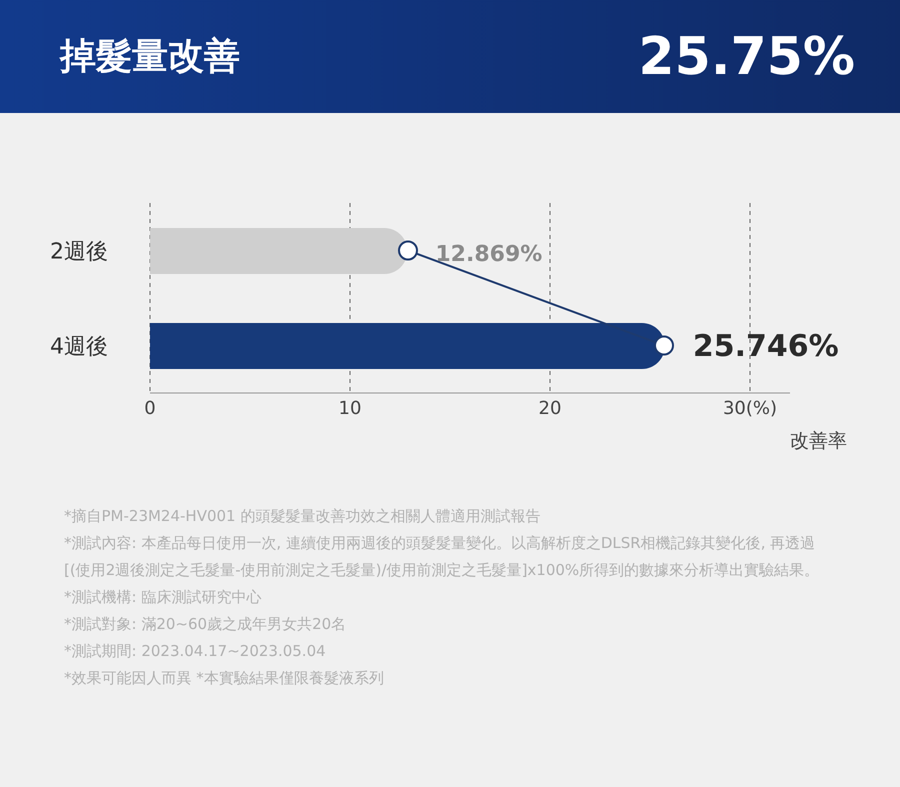  I want to click on text: *測試機構: 臨床測試研究中心, so click(163, 597).